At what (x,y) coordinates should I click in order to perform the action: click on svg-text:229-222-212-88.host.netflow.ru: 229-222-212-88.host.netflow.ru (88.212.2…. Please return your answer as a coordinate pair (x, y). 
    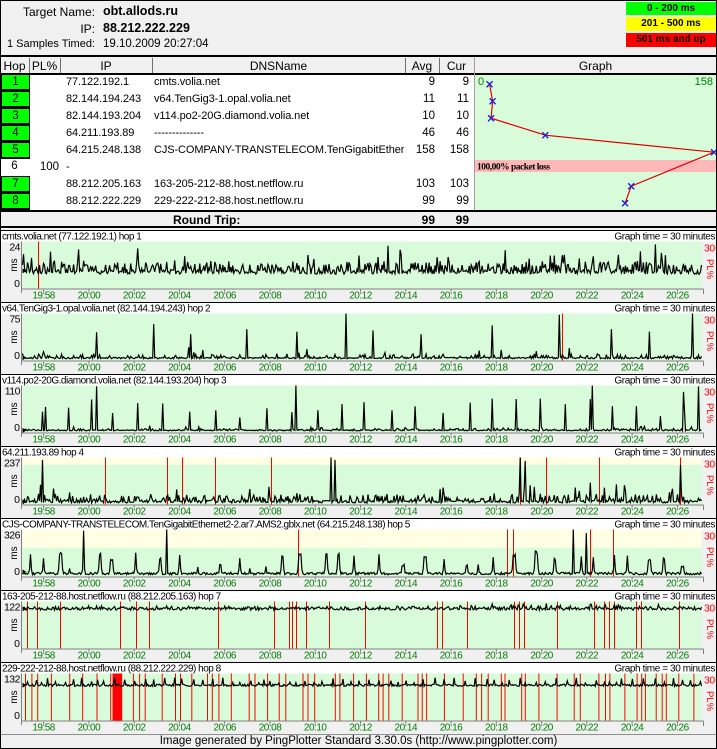
    Looking at the image, I should click on (112, 669).